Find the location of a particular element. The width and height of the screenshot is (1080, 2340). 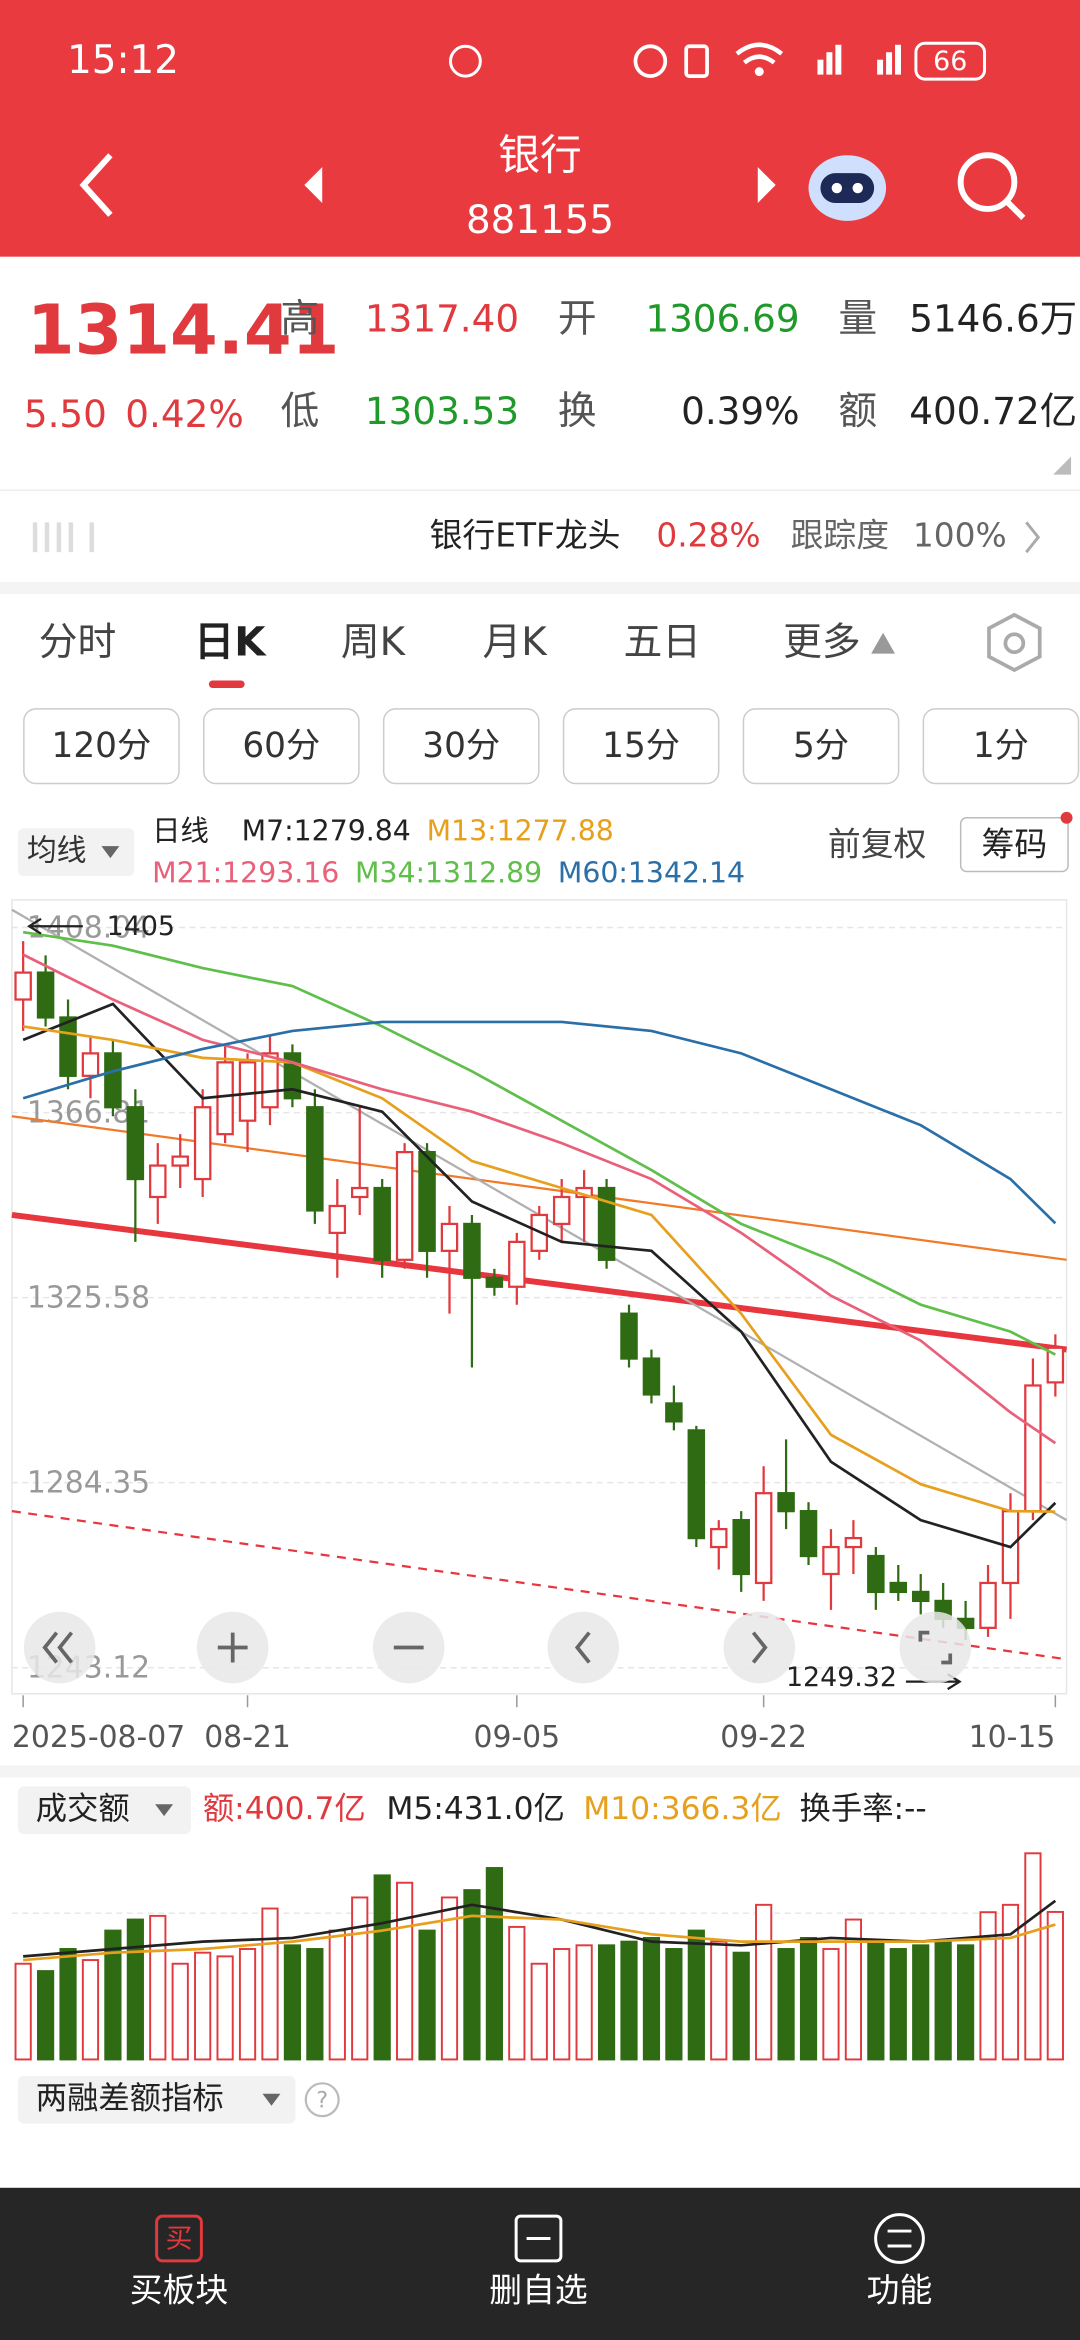

search-button is located at coordinates (991, 186).